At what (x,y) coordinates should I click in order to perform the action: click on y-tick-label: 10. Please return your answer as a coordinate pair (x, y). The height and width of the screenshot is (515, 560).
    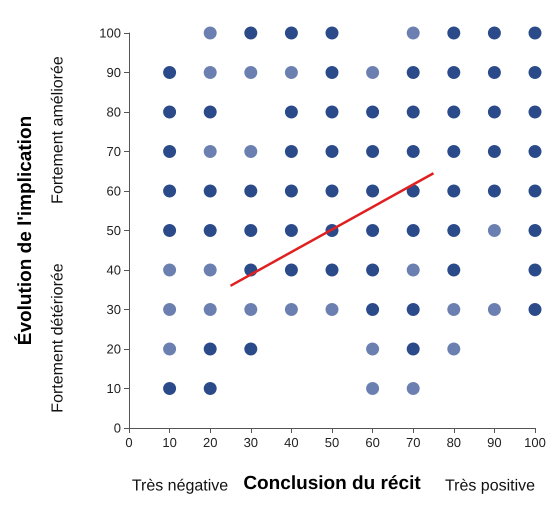
    Looking at the image, I should click on (113, 388).